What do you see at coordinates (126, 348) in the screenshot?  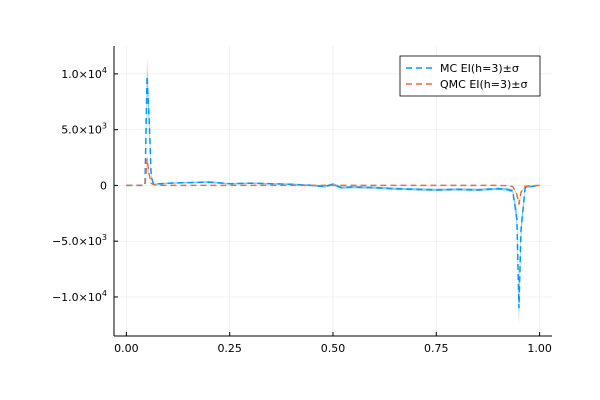 I see `x-tick-label: 0.00` at bounding box center [126, 348].